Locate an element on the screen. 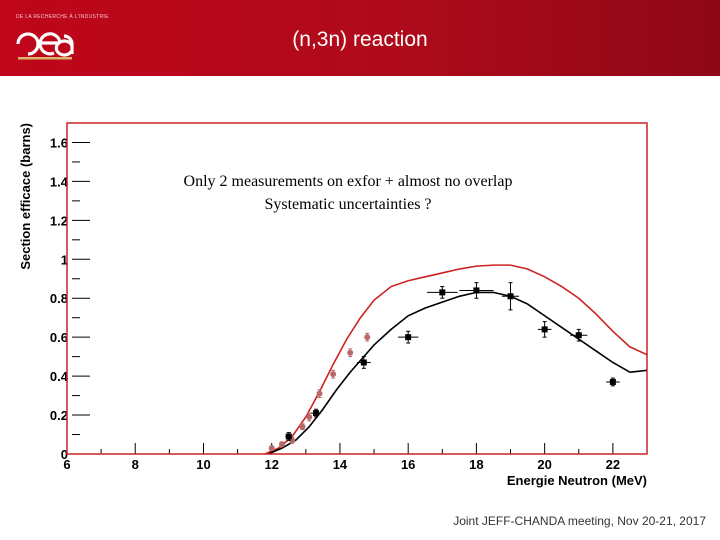 The image size is (720, 540). y-tick-label: 0.2 is located at coordinates (59, 415).